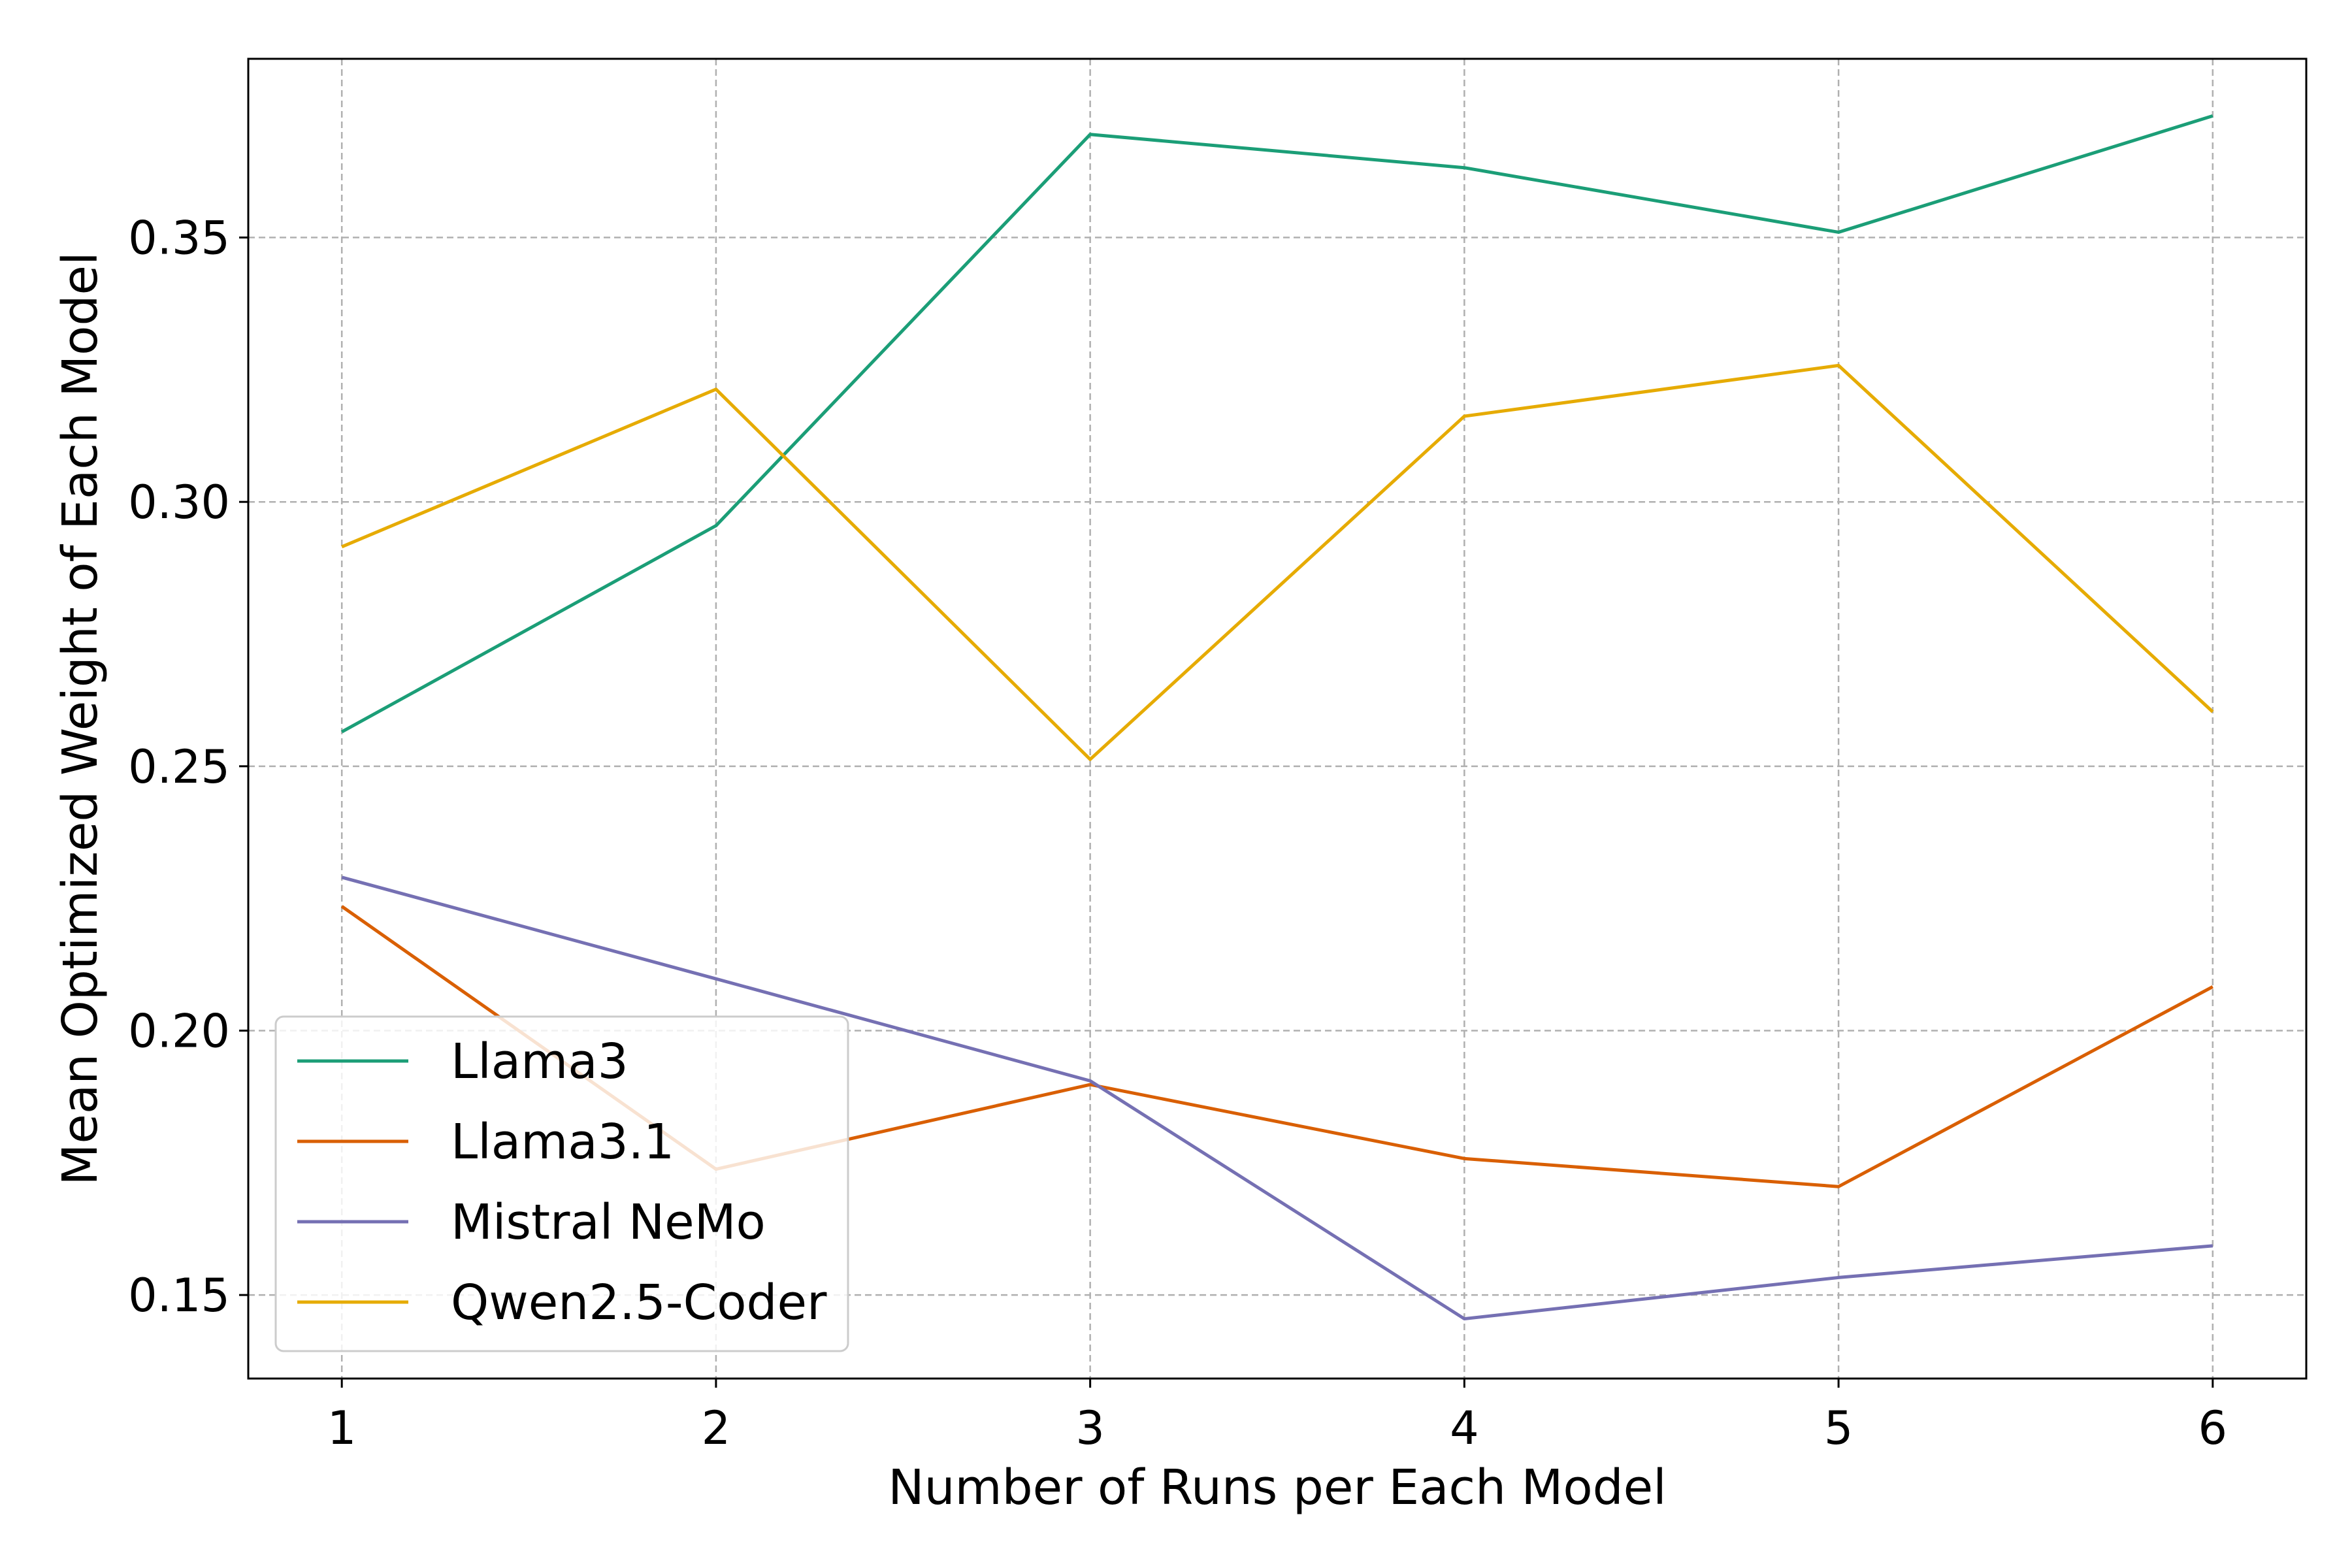 The height and width of the screenshot is (1568, 2352). I want to click on legend-entries: Llama3 Llama3.1 Mistral NeMo Qwen2.5-Coder, so click(562, 1182).